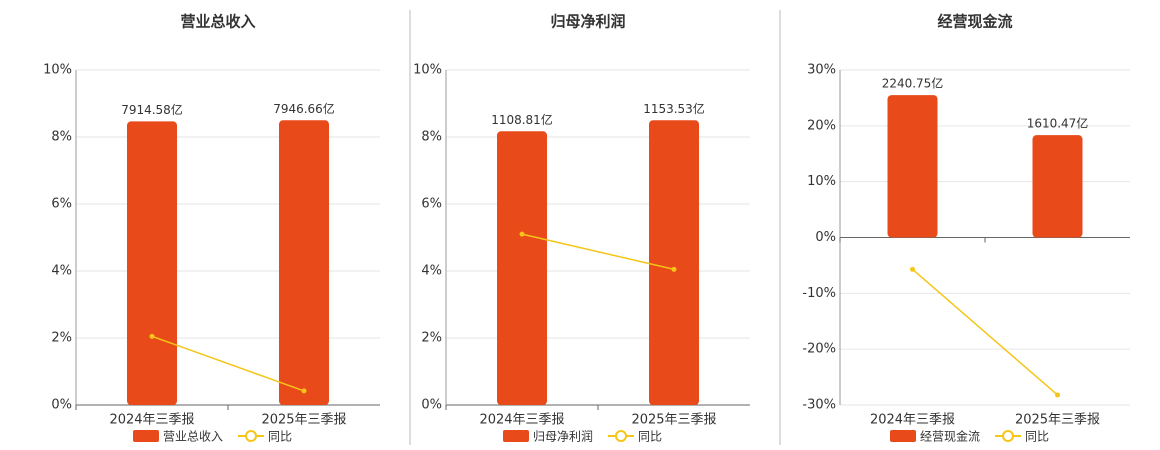 The image size is (1160, 450). I want to click on y-tick-label: -10%, so click(819, 293).